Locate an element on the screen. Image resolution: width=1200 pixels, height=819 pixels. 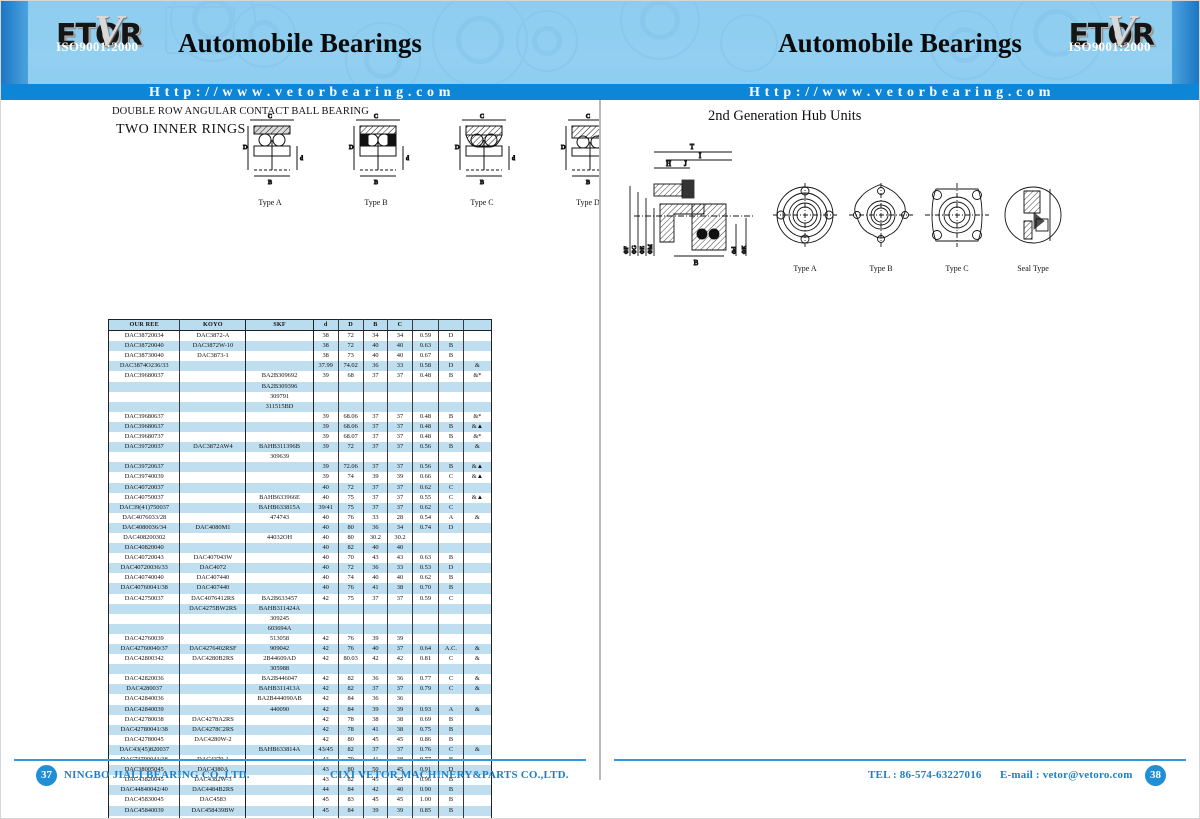
table-cell: 603694A is located at coordinates (279, 628).